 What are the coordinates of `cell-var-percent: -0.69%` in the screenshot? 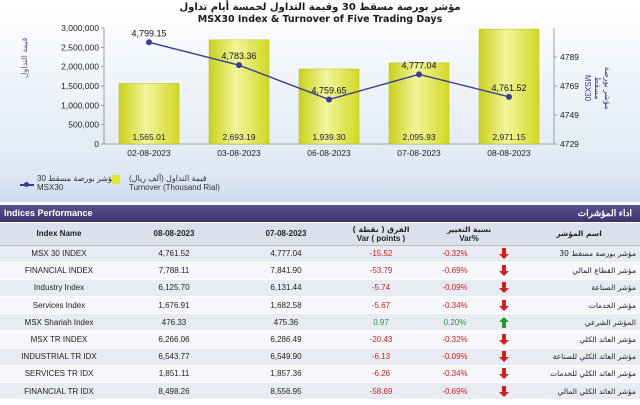 It's located at (455, 271).